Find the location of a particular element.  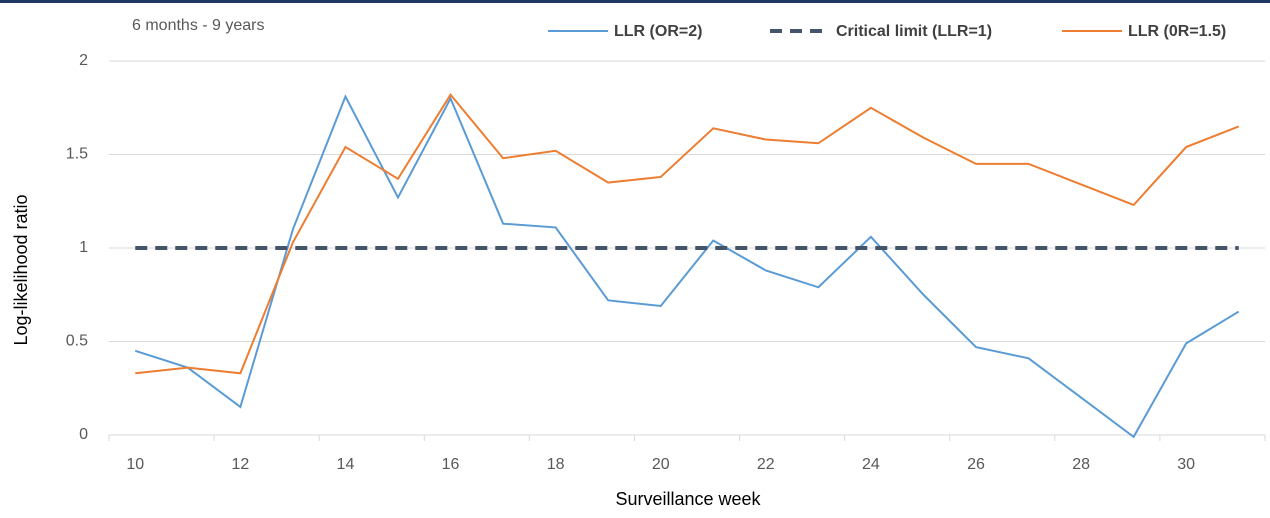

x-tick-label: 18 is located at coordinates (556, 464).